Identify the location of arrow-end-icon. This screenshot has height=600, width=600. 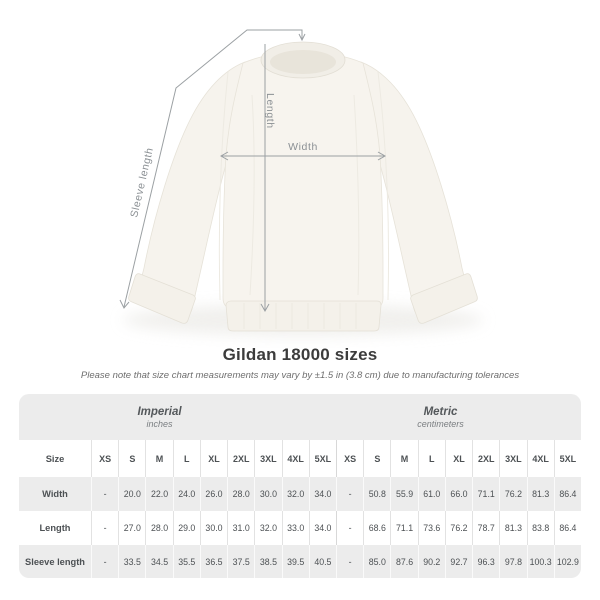
(124, 304).